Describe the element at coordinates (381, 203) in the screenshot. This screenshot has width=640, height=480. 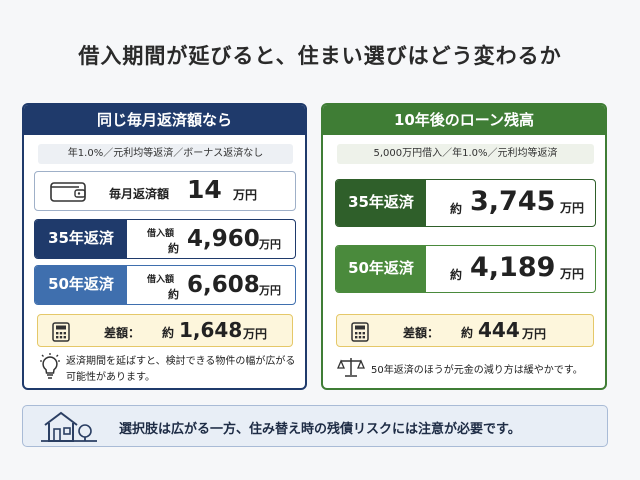
I see `balance-35-tag: 35年返済` at that location.